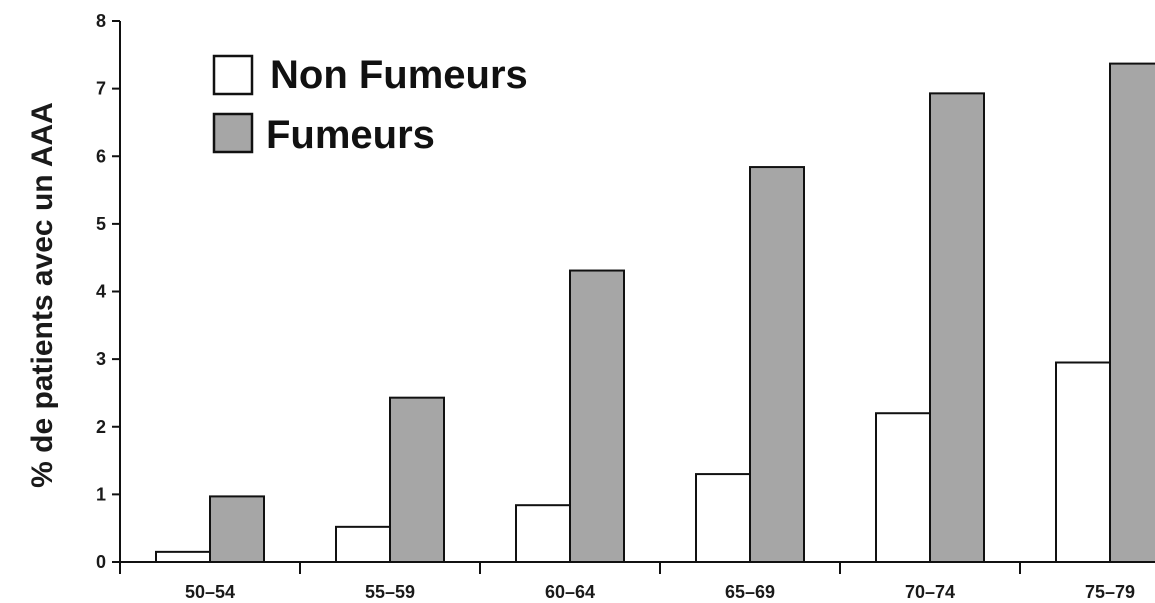  I want to click on x-tick-label-75-79: 75–79, so click(1110, 592).